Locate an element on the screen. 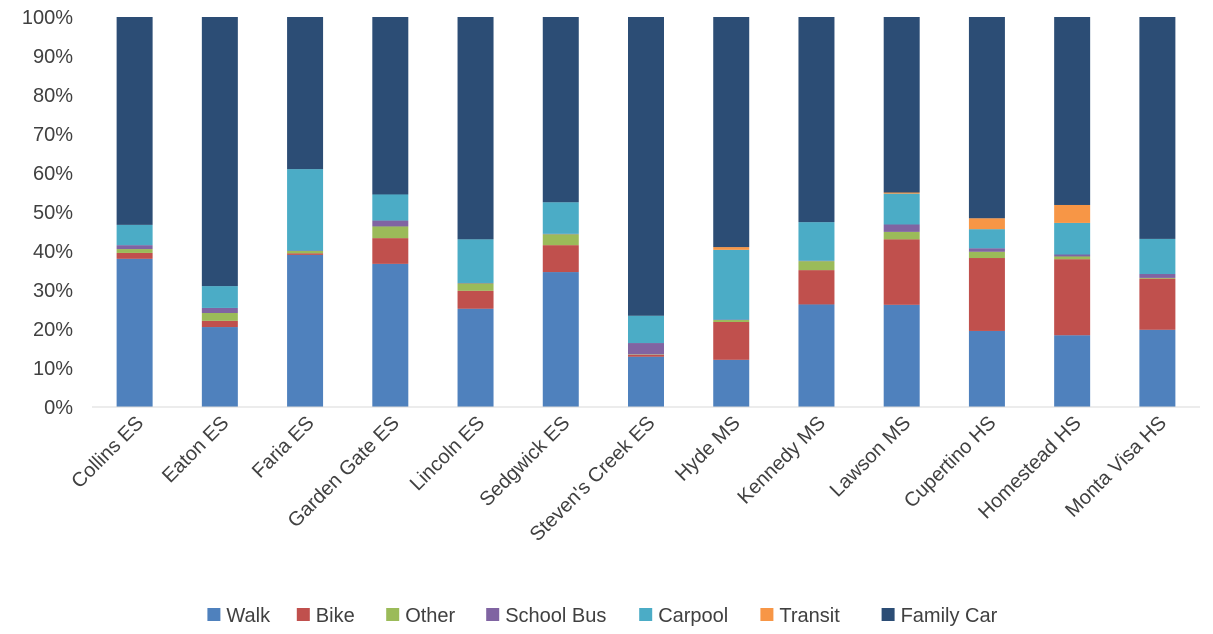  x-category-label: Hyde MS is located at coordinates (708, 449).